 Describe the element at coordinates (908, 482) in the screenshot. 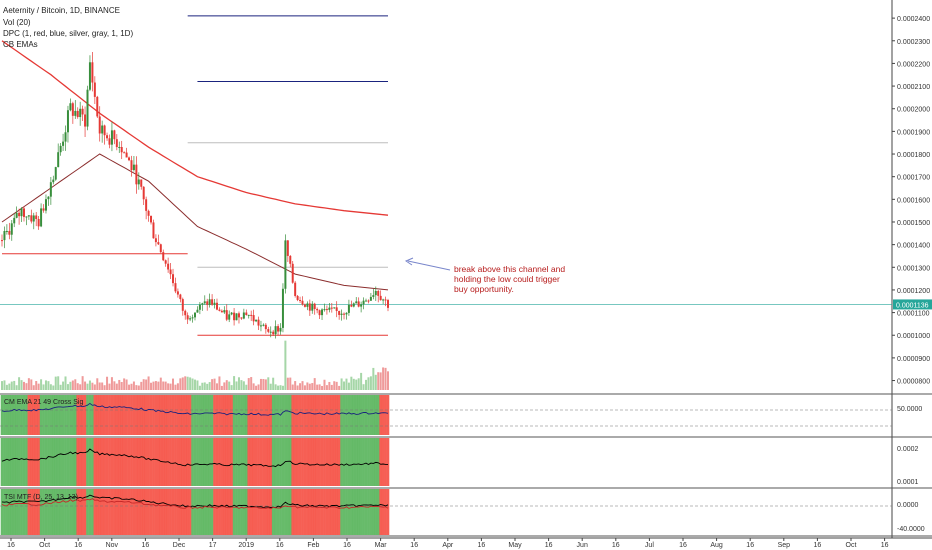

I see `signal-axis-label-bottom: 0.0001` at that location.